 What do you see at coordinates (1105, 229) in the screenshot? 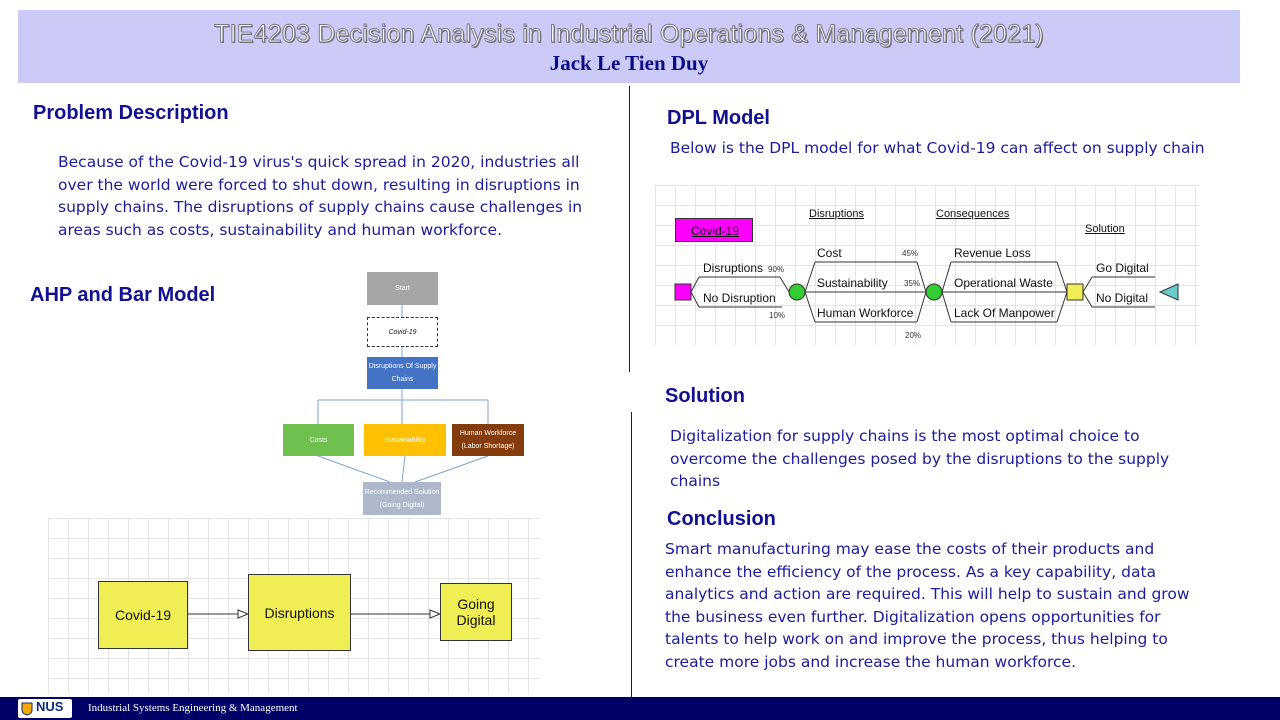
I see `dpl-solution-head: Solution` at bounding box center [1105, 229].